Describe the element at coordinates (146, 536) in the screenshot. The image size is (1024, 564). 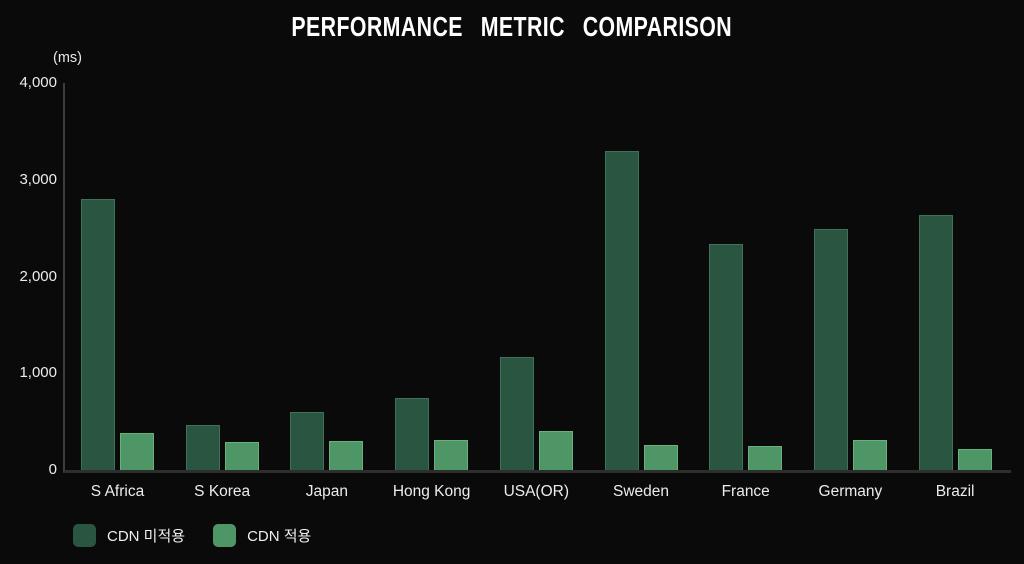
I see `legend-label-cdn-off: CDN 미적용` at that location.